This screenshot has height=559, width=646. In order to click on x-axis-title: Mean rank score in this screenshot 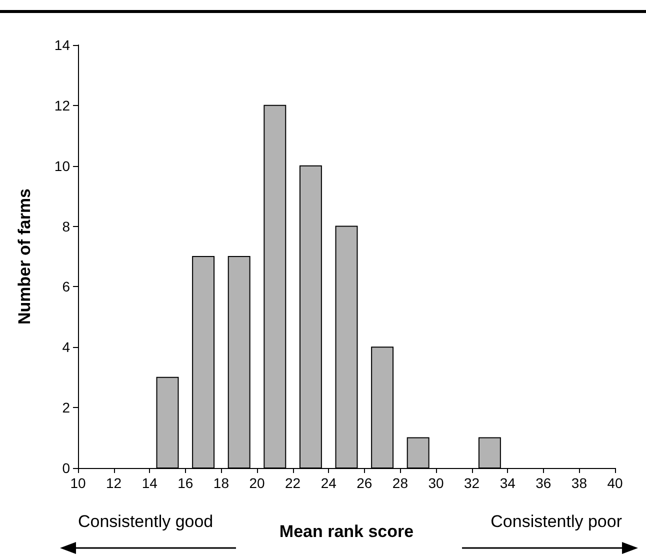, I will do `click(346, 531)`.